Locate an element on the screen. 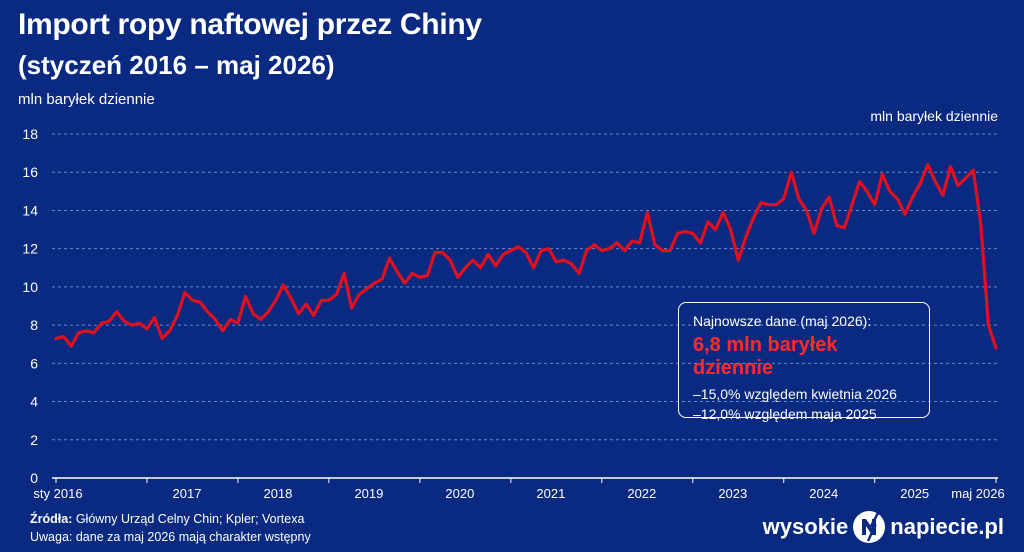 The width and height of the screenshot is (1024, 552). chart-subtitle: (styczeń 2016 – maj 2026) is located at coordinates (176, 65).